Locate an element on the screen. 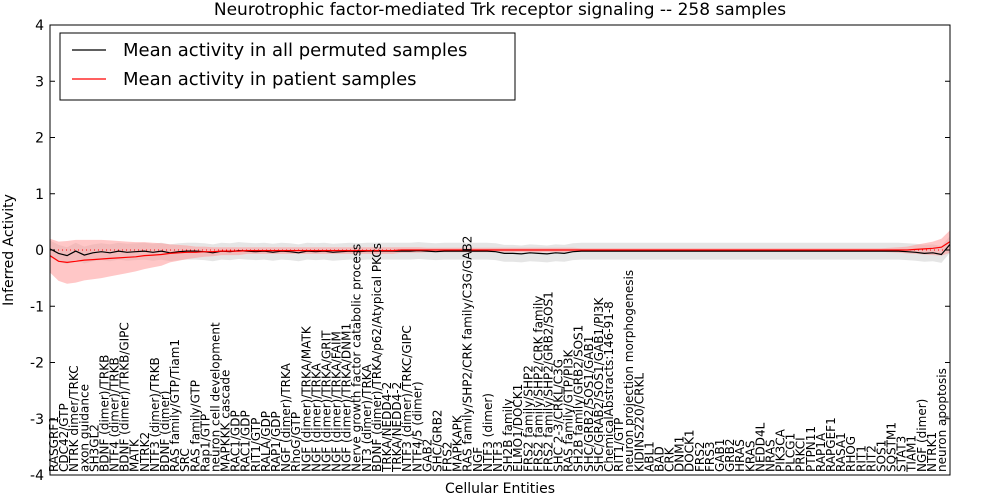 Image resolution: width=1000 pixels, height=500 pixels. y-axis-label: Inferred Activity is located at coordinates (9, 250).